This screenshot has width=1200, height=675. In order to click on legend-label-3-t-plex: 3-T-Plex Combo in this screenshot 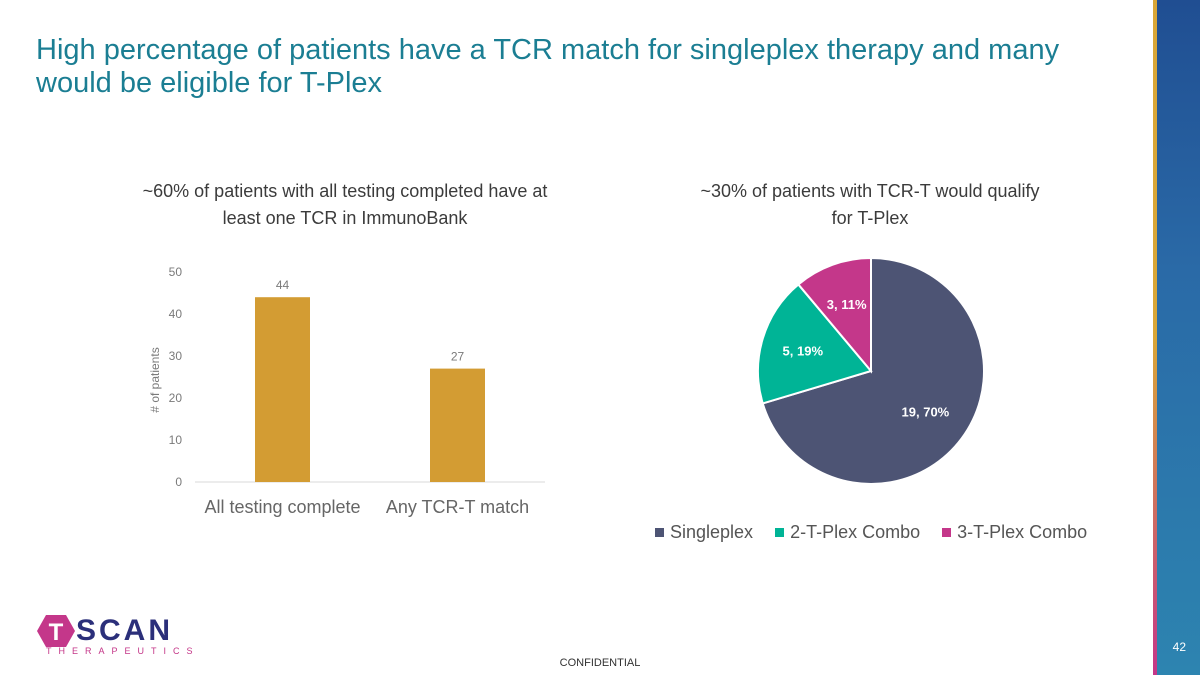, I will do `click(1022, 532)`.